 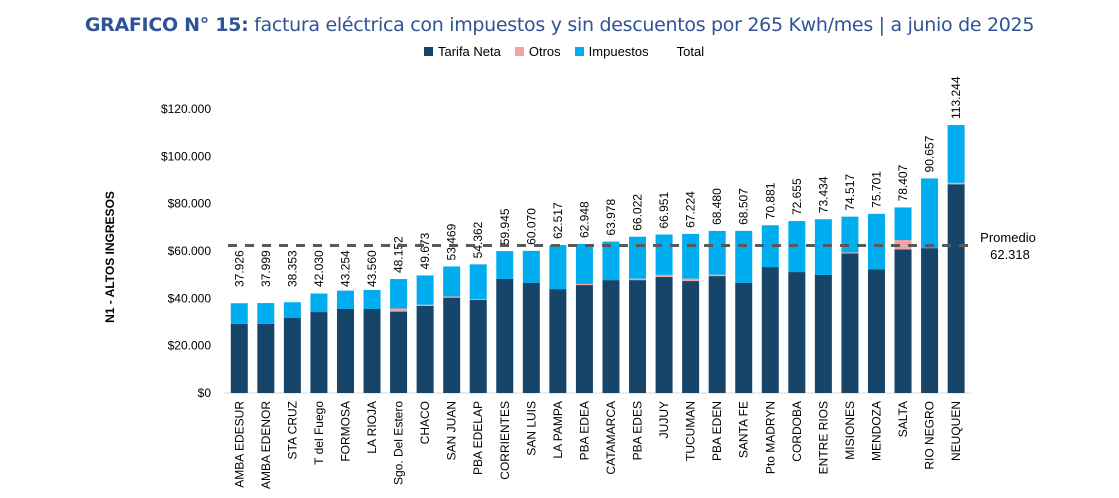 I want to click on x-tick-label: LA RIOJA, so click(x=372, y=427).